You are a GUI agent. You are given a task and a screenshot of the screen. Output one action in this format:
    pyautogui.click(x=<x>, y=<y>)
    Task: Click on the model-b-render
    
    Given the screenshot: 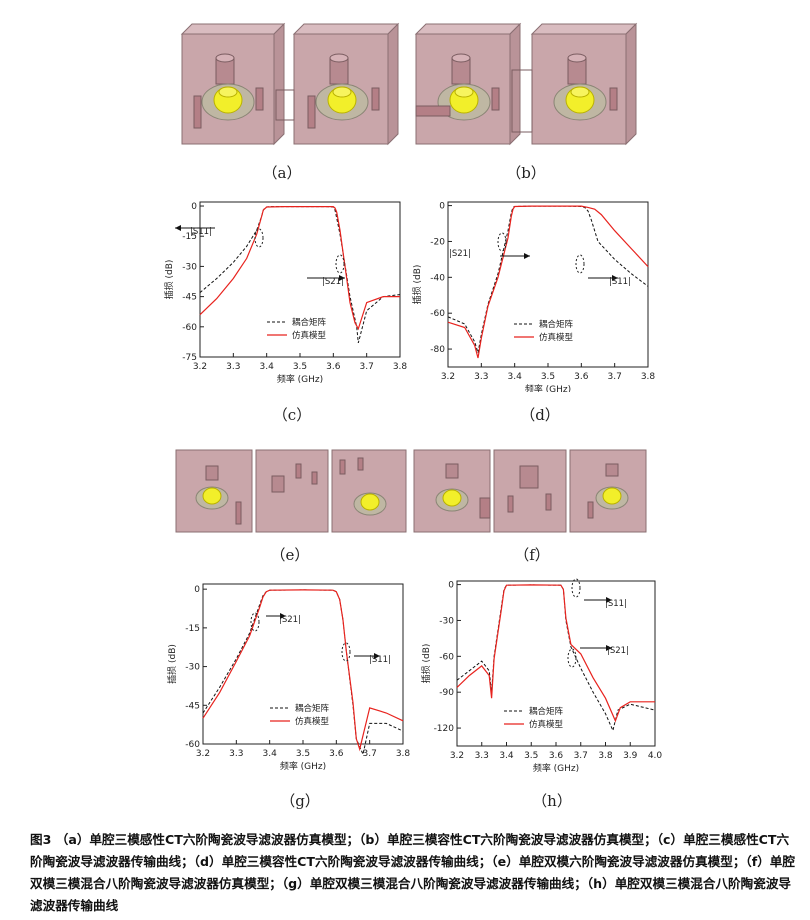 What is the action you would take?
    pyautogui.click(x=526, y=84)
    